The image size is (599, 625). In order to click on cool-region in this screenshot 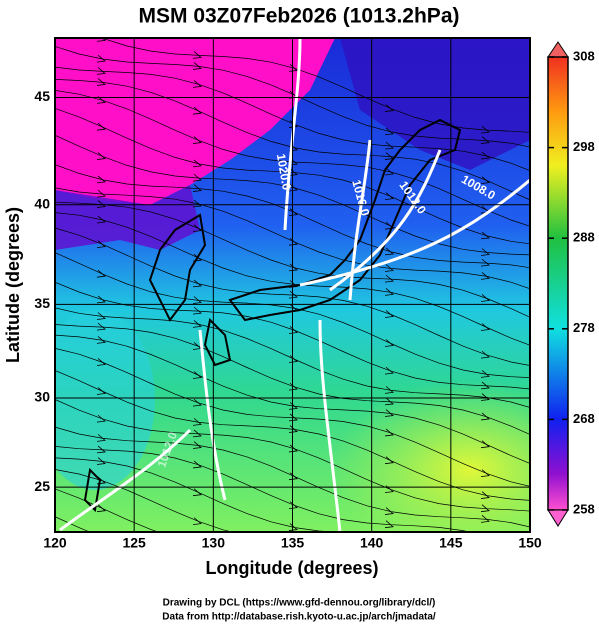, I will do `click(105, 400)`.